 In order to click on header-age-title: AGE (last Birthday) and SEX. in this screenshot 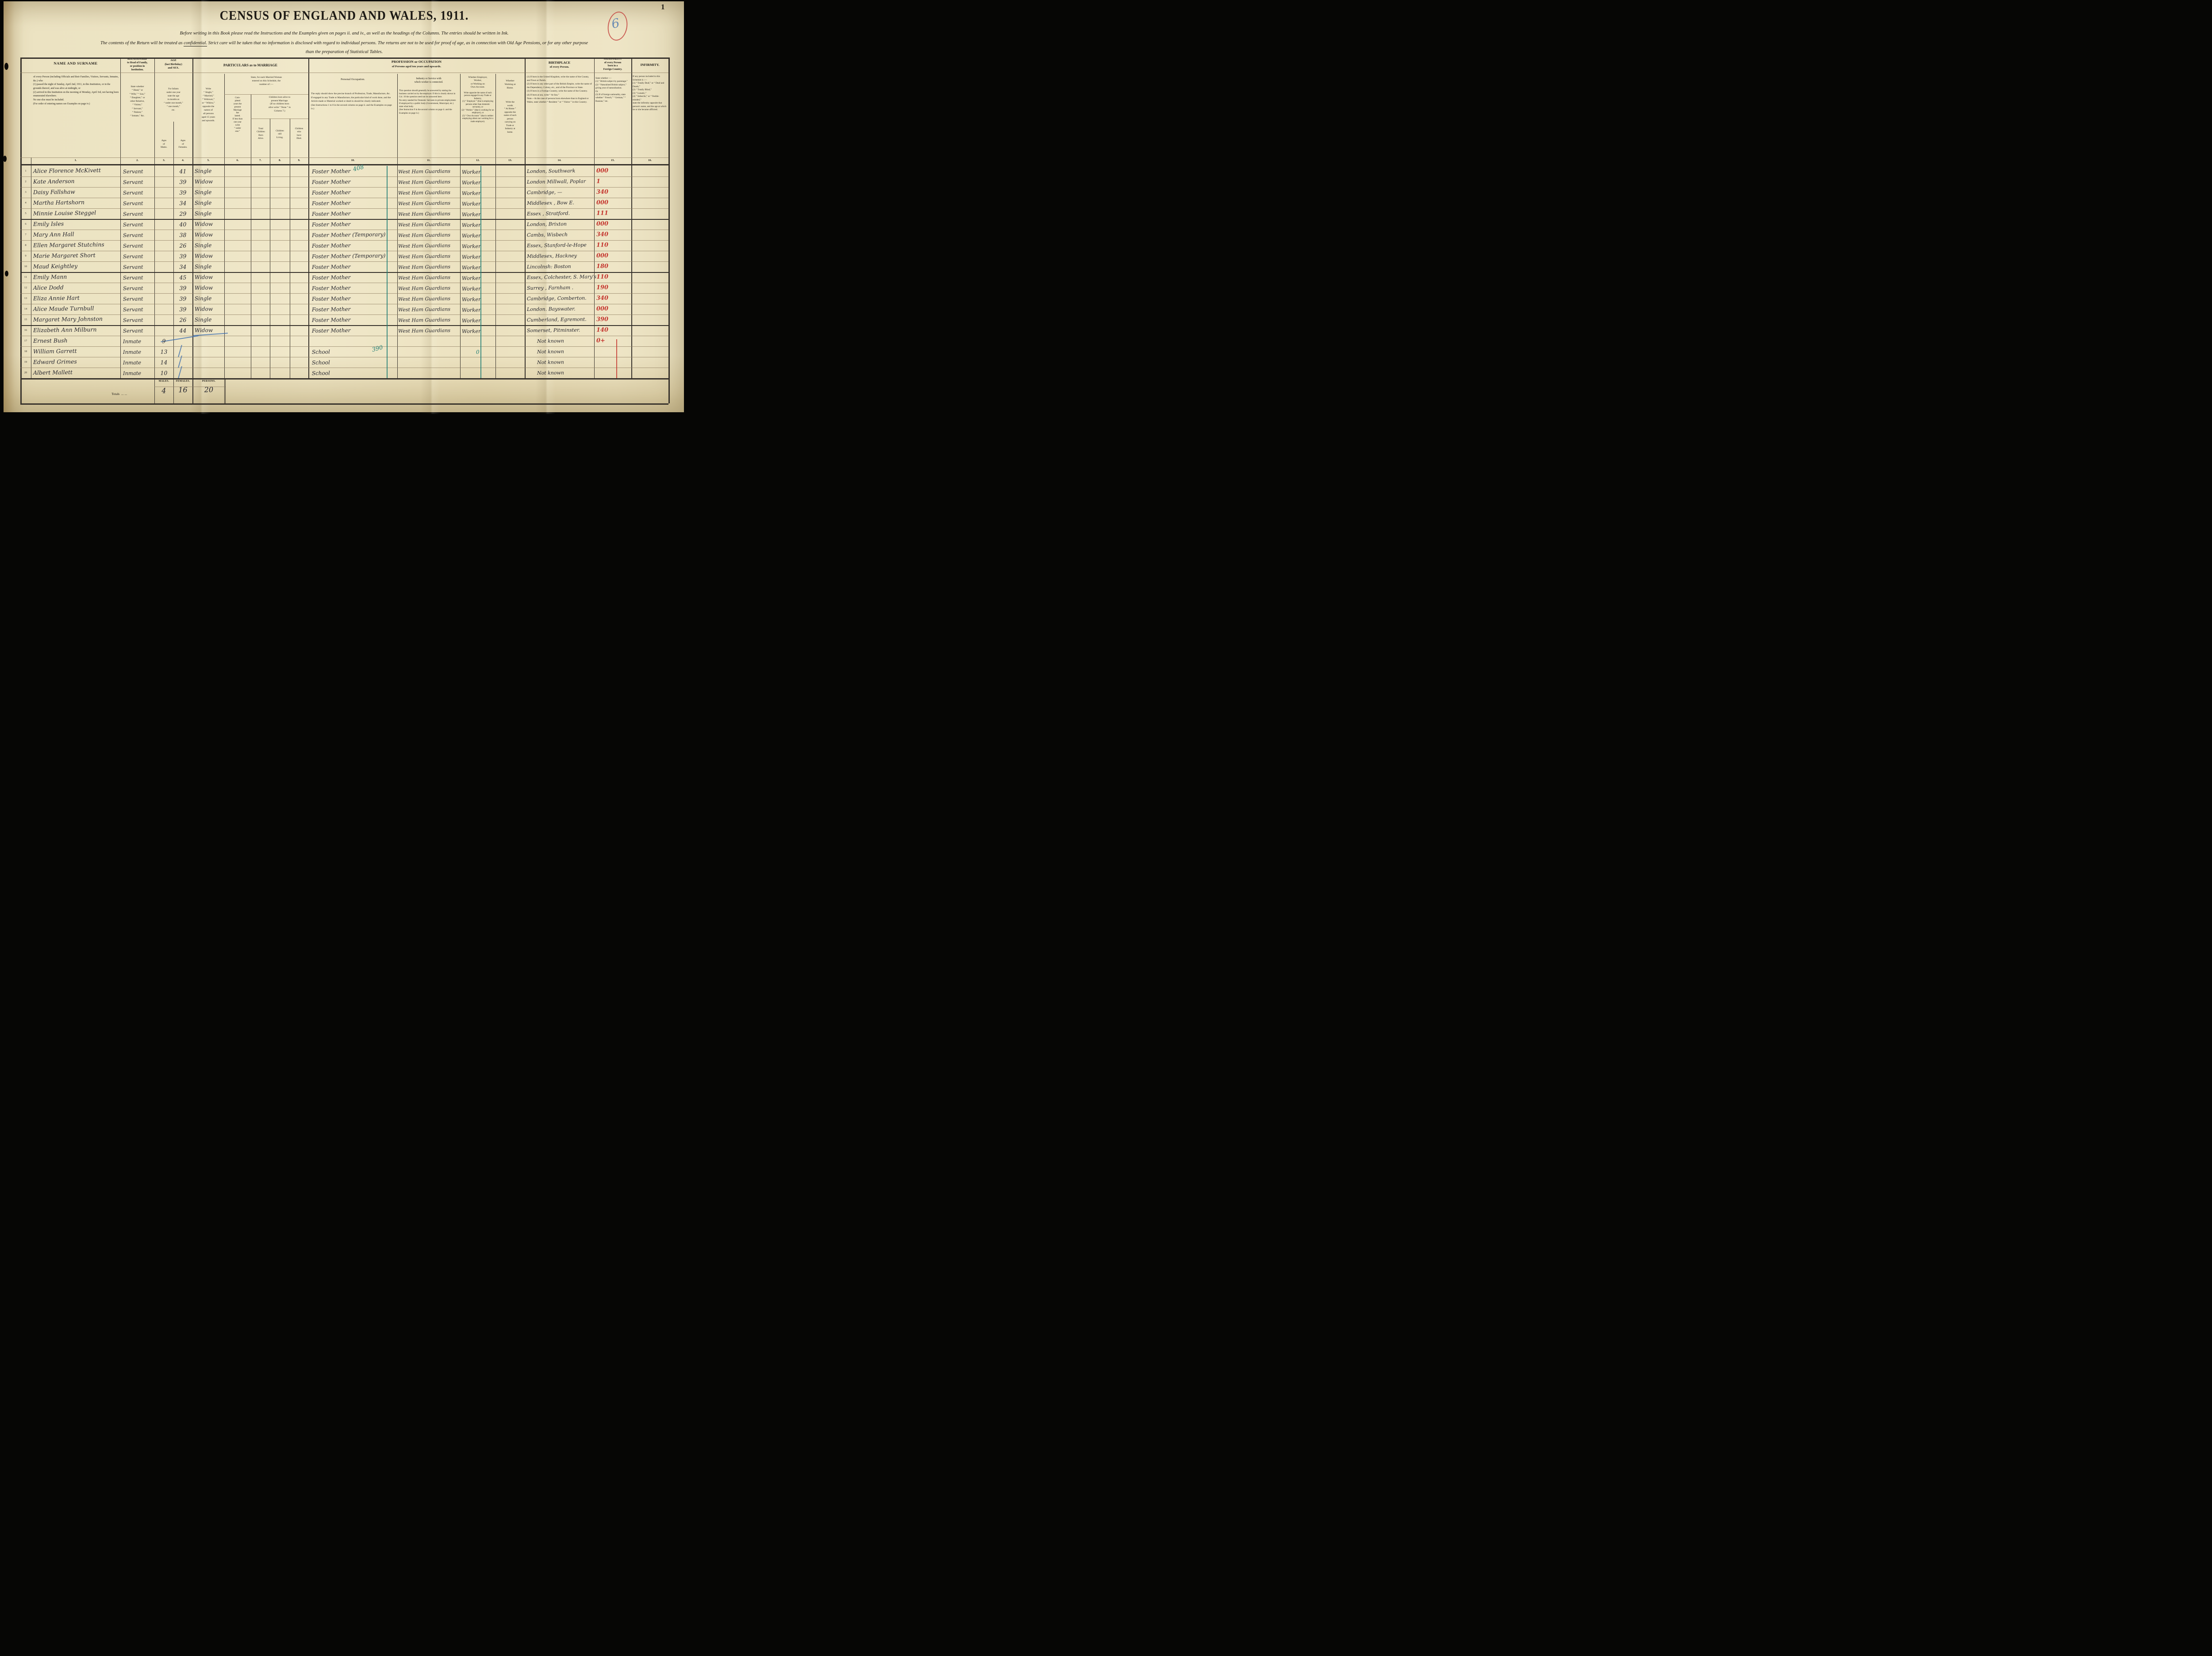, I will do `click(173, 64)`.